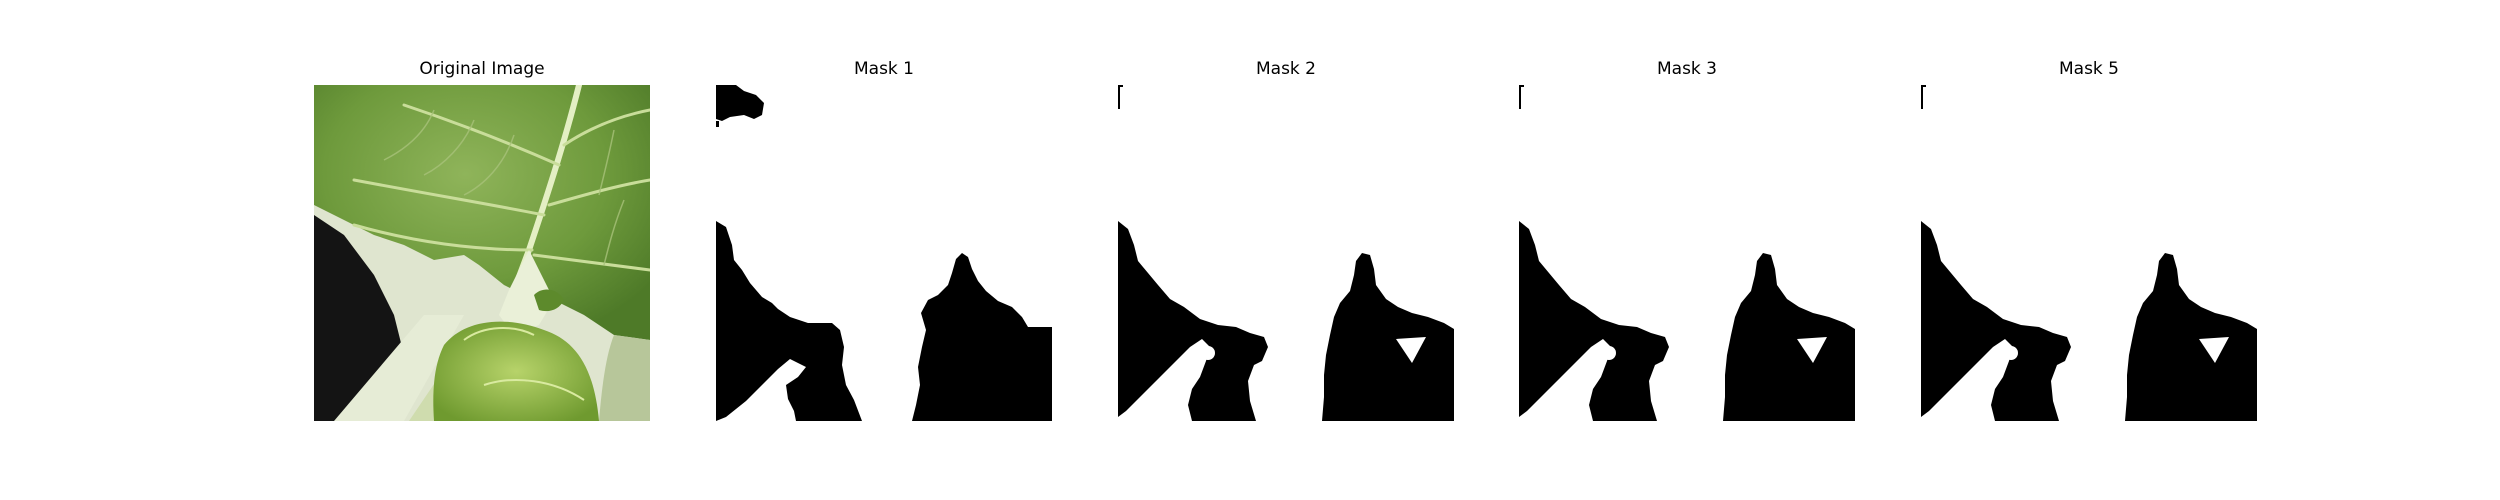 The height and width of the screenshot is (500, 2500). What do you see at coordinates (1686, 69) in the screenshot?
I see `panel-title: Mask 3` at bounding box center [1686, 69].